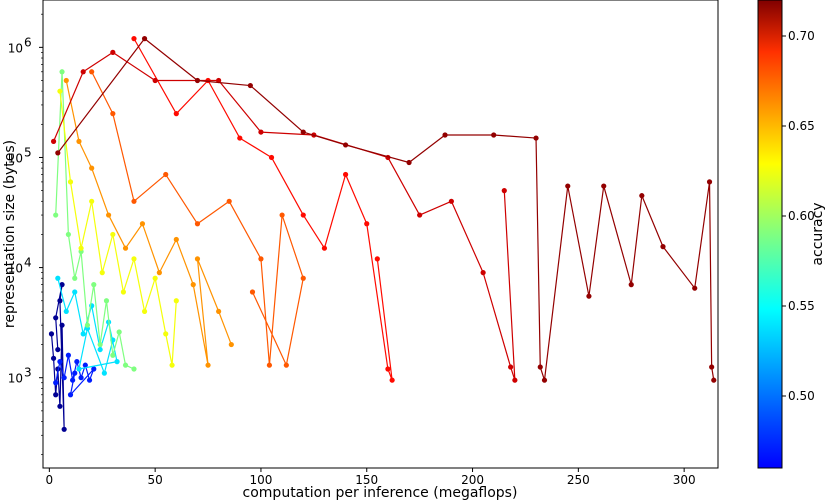 The width and height of the screenshot is (831, 502). I want to click on y-tick-exponent: 5, so click(28, 152).